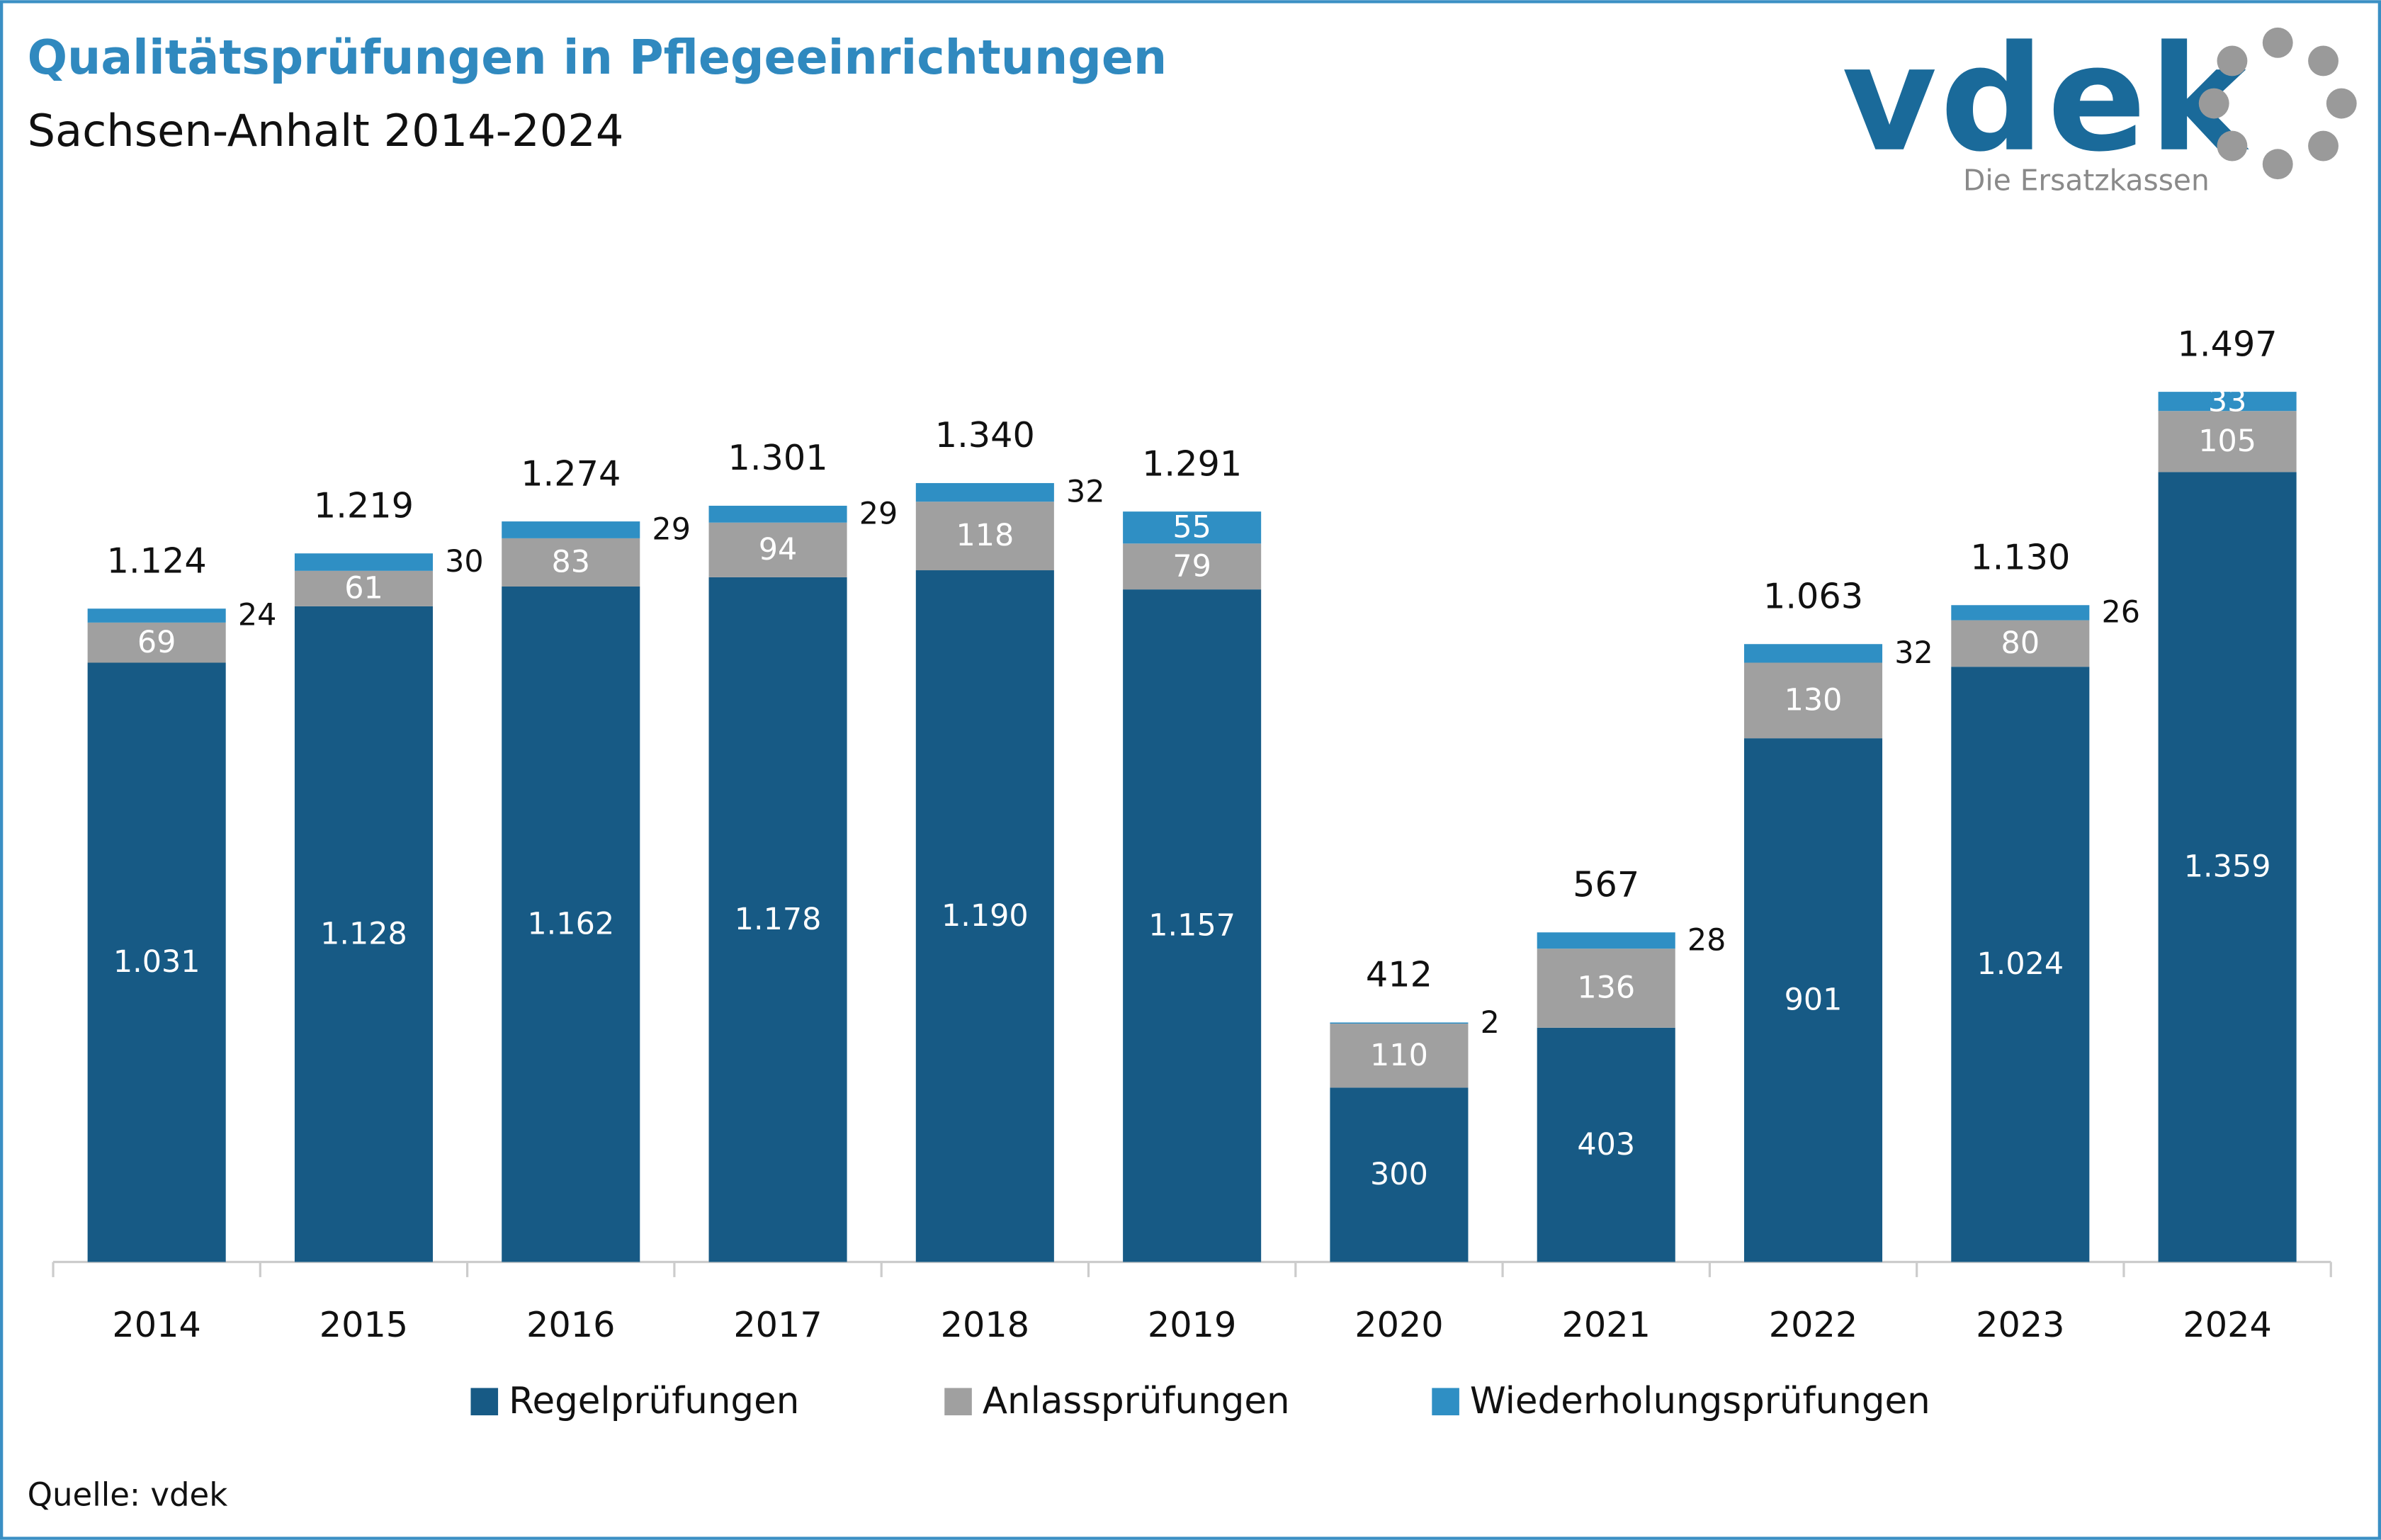 The height and width of the screenshot is (1540, 2381). I want to click on data-label: 105, so click(2227, 441).